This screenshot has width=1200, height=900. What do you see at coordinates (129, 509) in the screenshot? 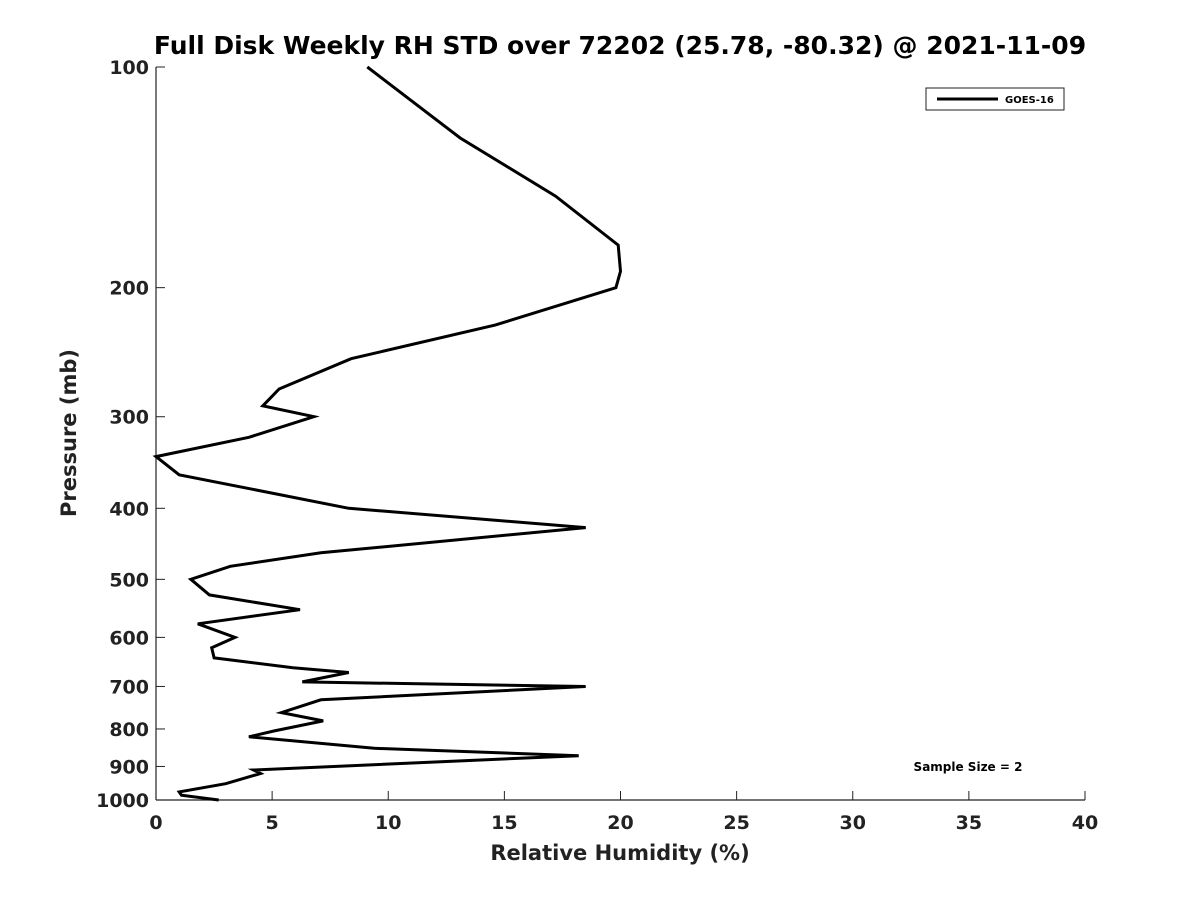
I see `y-tick-label: 400` at bounding box center [129, 509].